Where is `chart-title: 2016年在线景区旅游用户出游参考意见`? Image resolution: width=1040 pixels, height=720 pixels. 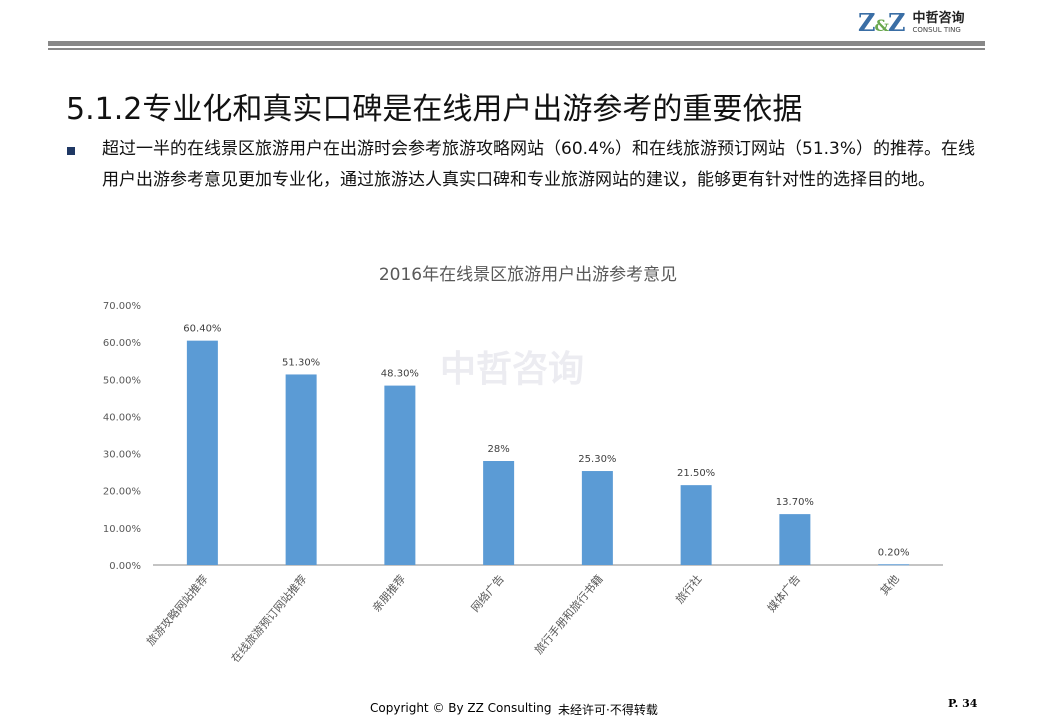
chart-title: 2016年在线景区旅游用户出游参考意见 is located at coordinates (528, 275).